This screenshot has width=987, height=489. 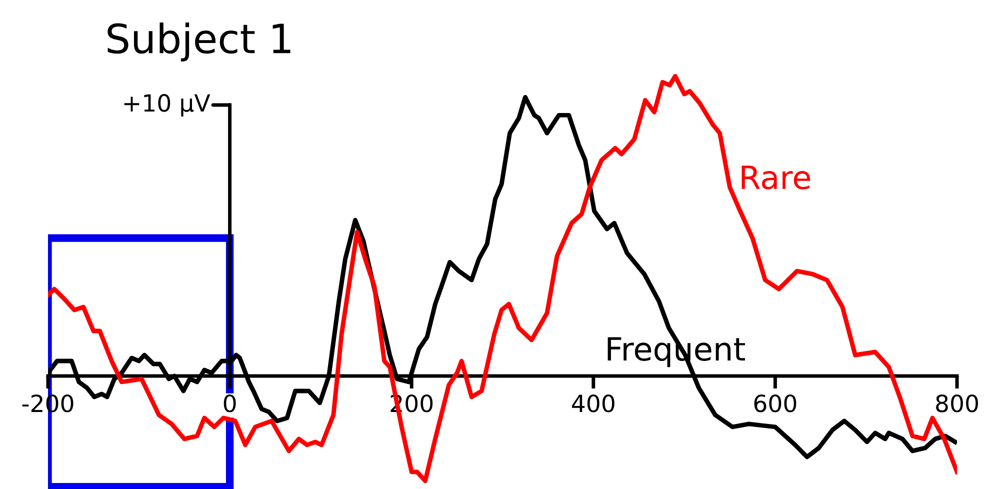 What do you see at coordinates (775, 403) in the screenshot?
I see `x-tick-label: 600` at bounding box center [775, 403].